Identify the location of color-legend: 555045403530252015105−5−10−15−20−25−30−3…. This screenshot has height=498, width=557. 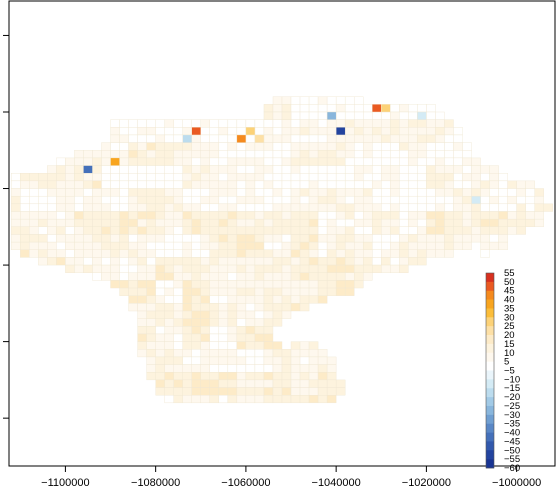
(502, 371).